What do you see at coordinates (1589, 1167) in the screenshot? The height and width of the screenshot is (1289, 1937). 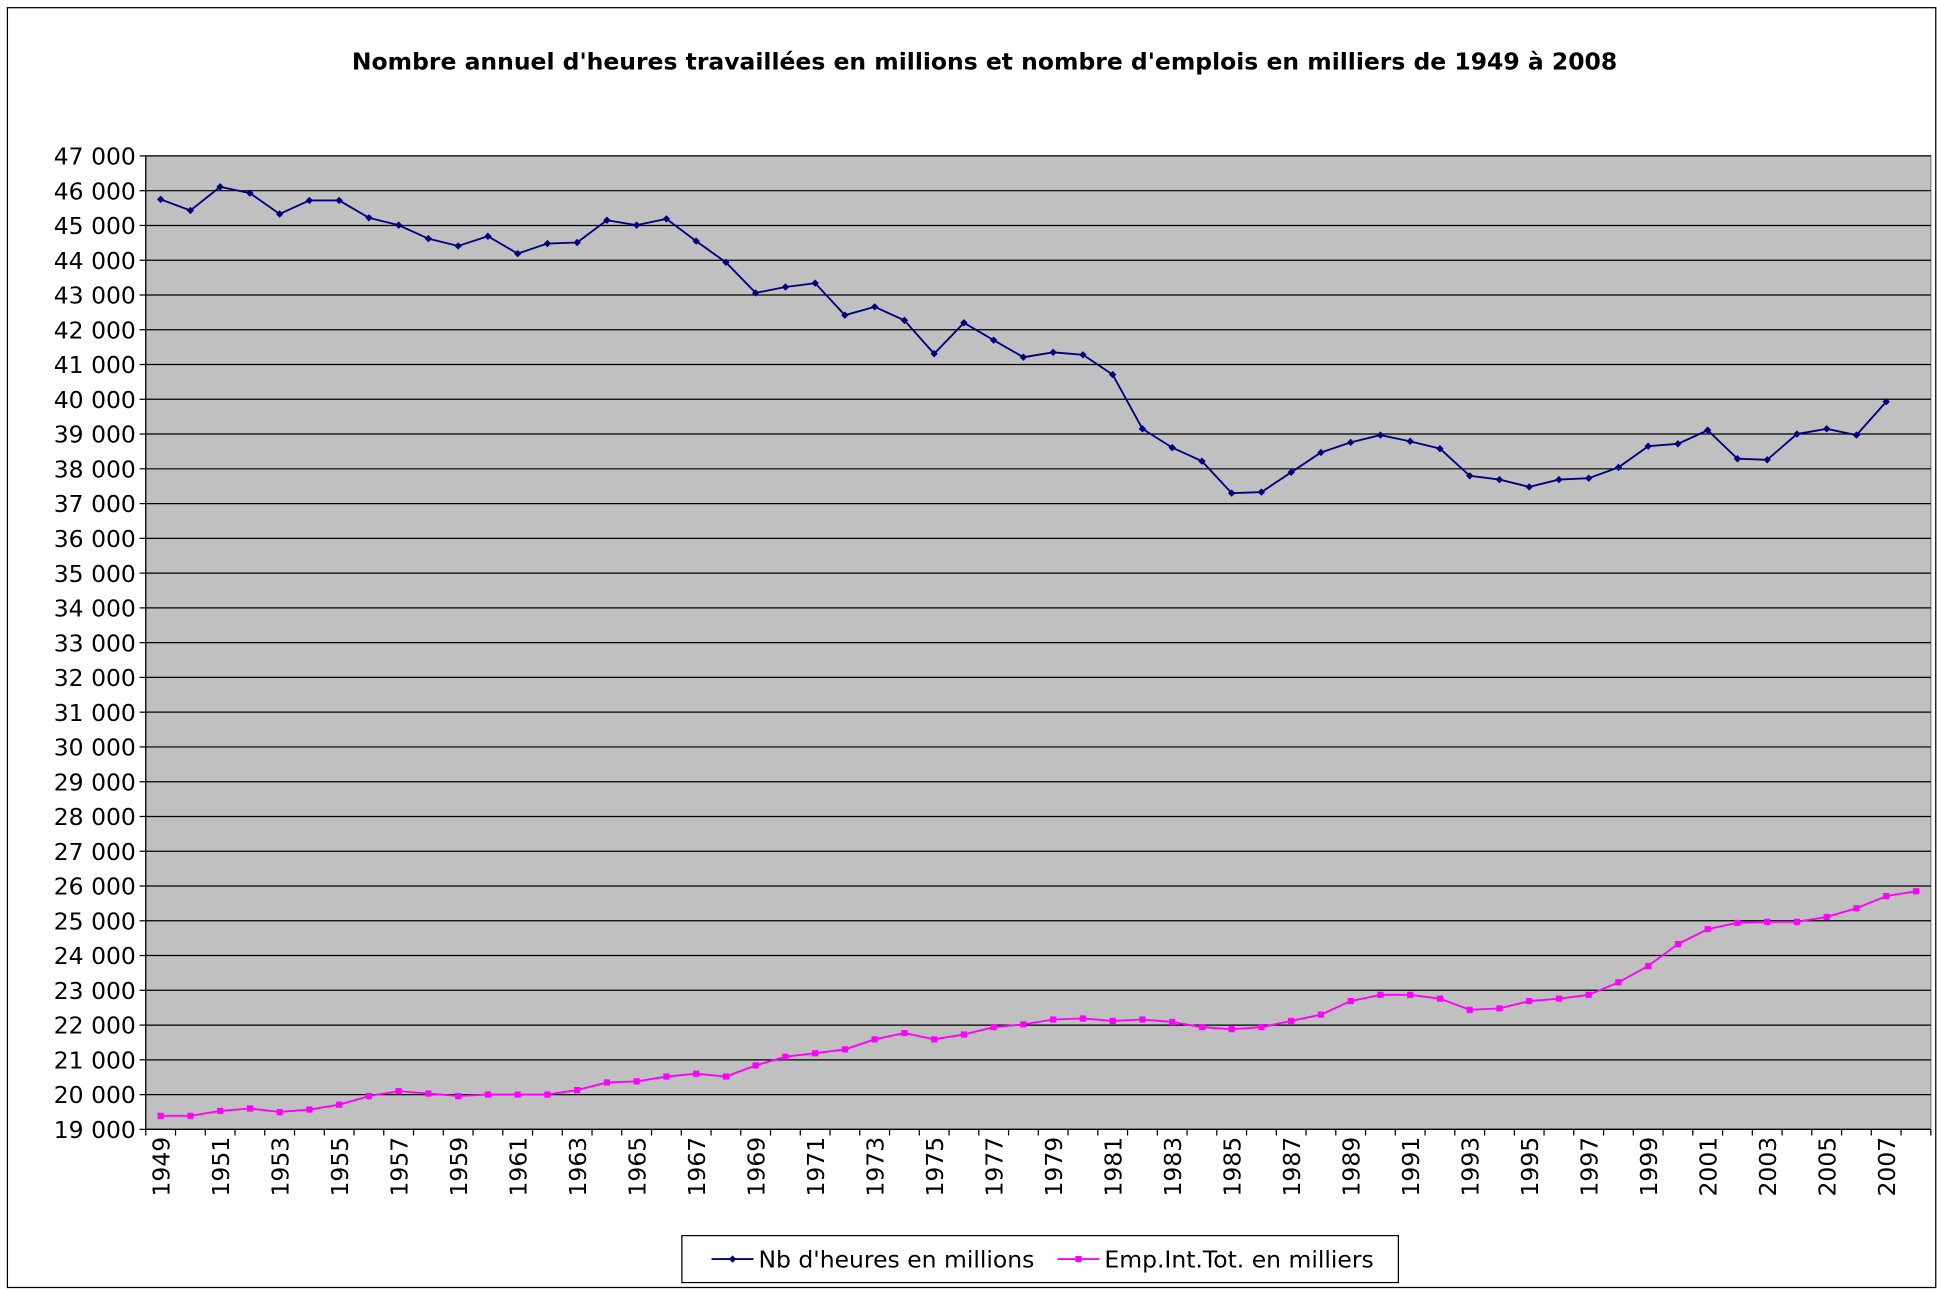 I see `x-tick-label: 1997` at bounding box center [1589, 1167].